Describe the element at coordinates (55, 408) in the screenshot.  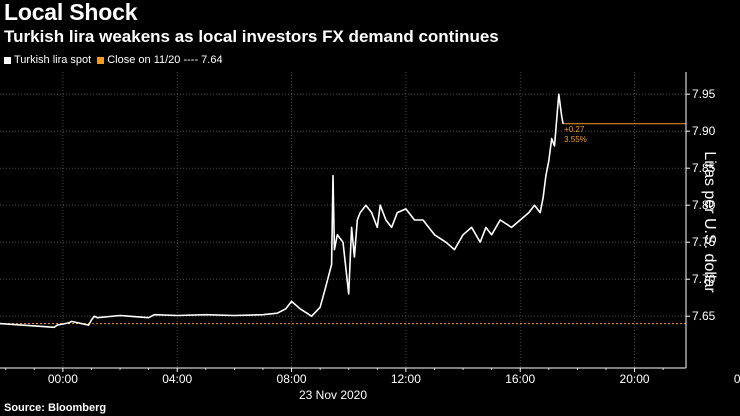
I see `source-note: Source: Bloomberg` at that location.